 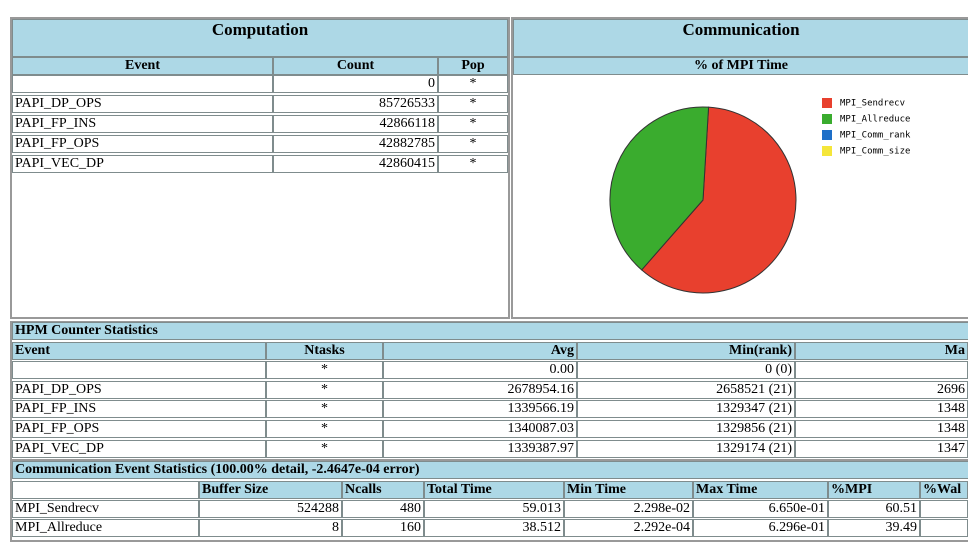 I want to click on hpm-col-ntasks: Ntasks, so click(x=324, y=351).